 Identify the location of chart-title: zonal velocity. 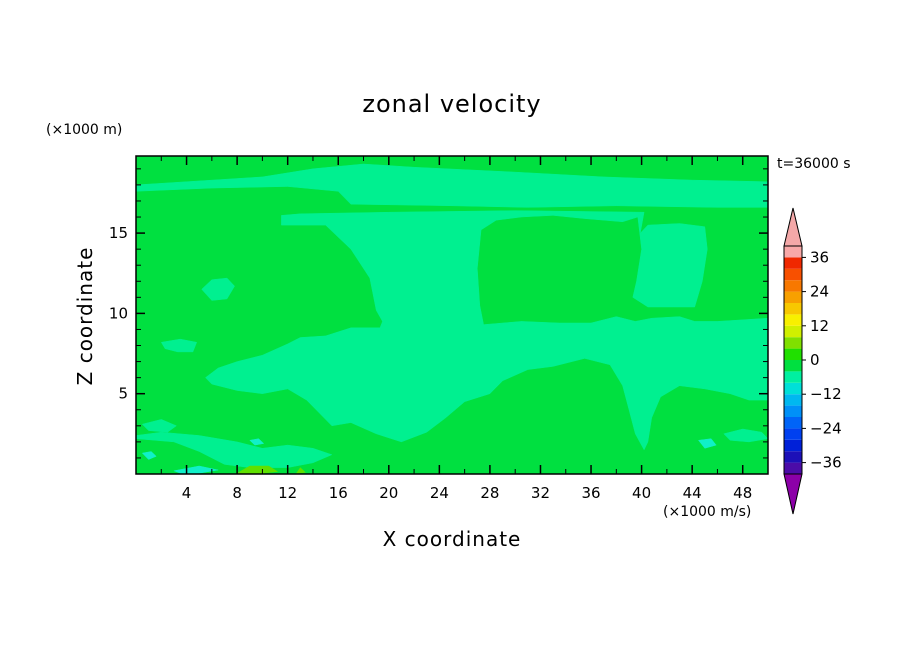
(451, 104).